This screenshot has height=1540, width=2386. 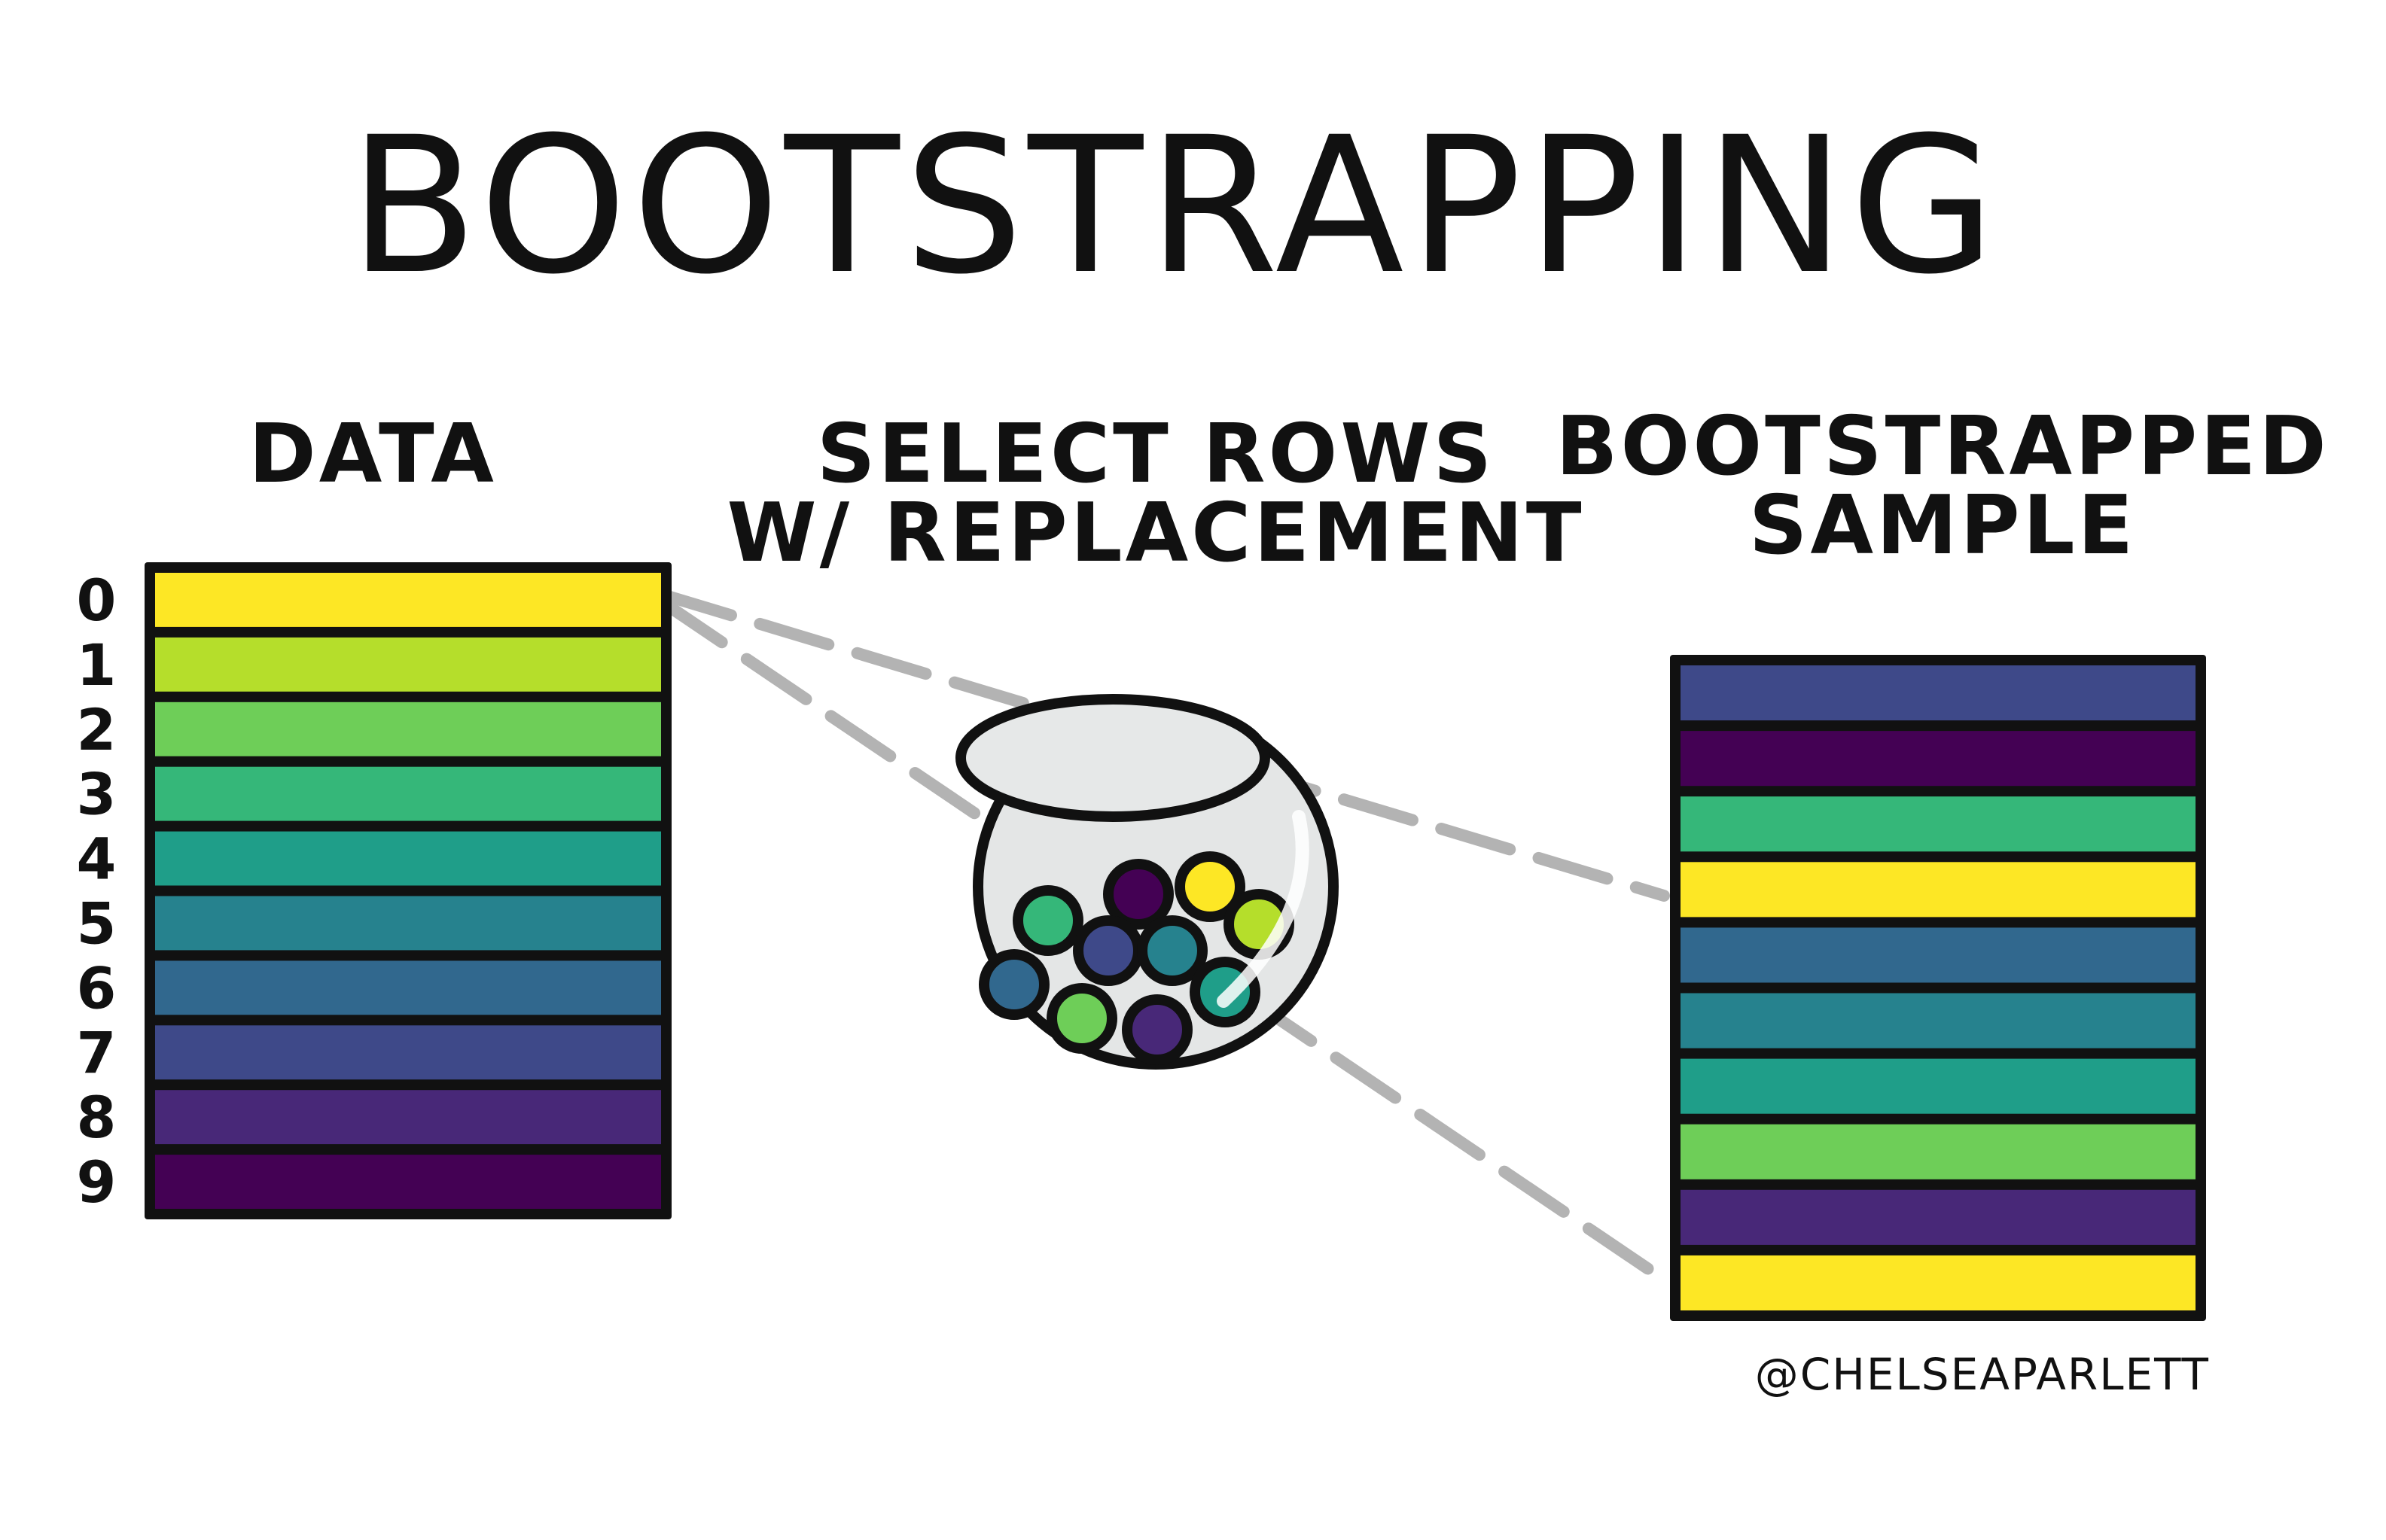 What do you see at coordinates (408, 890) in the screenshot?
I see `data-table` at bounding box center [408, 890].